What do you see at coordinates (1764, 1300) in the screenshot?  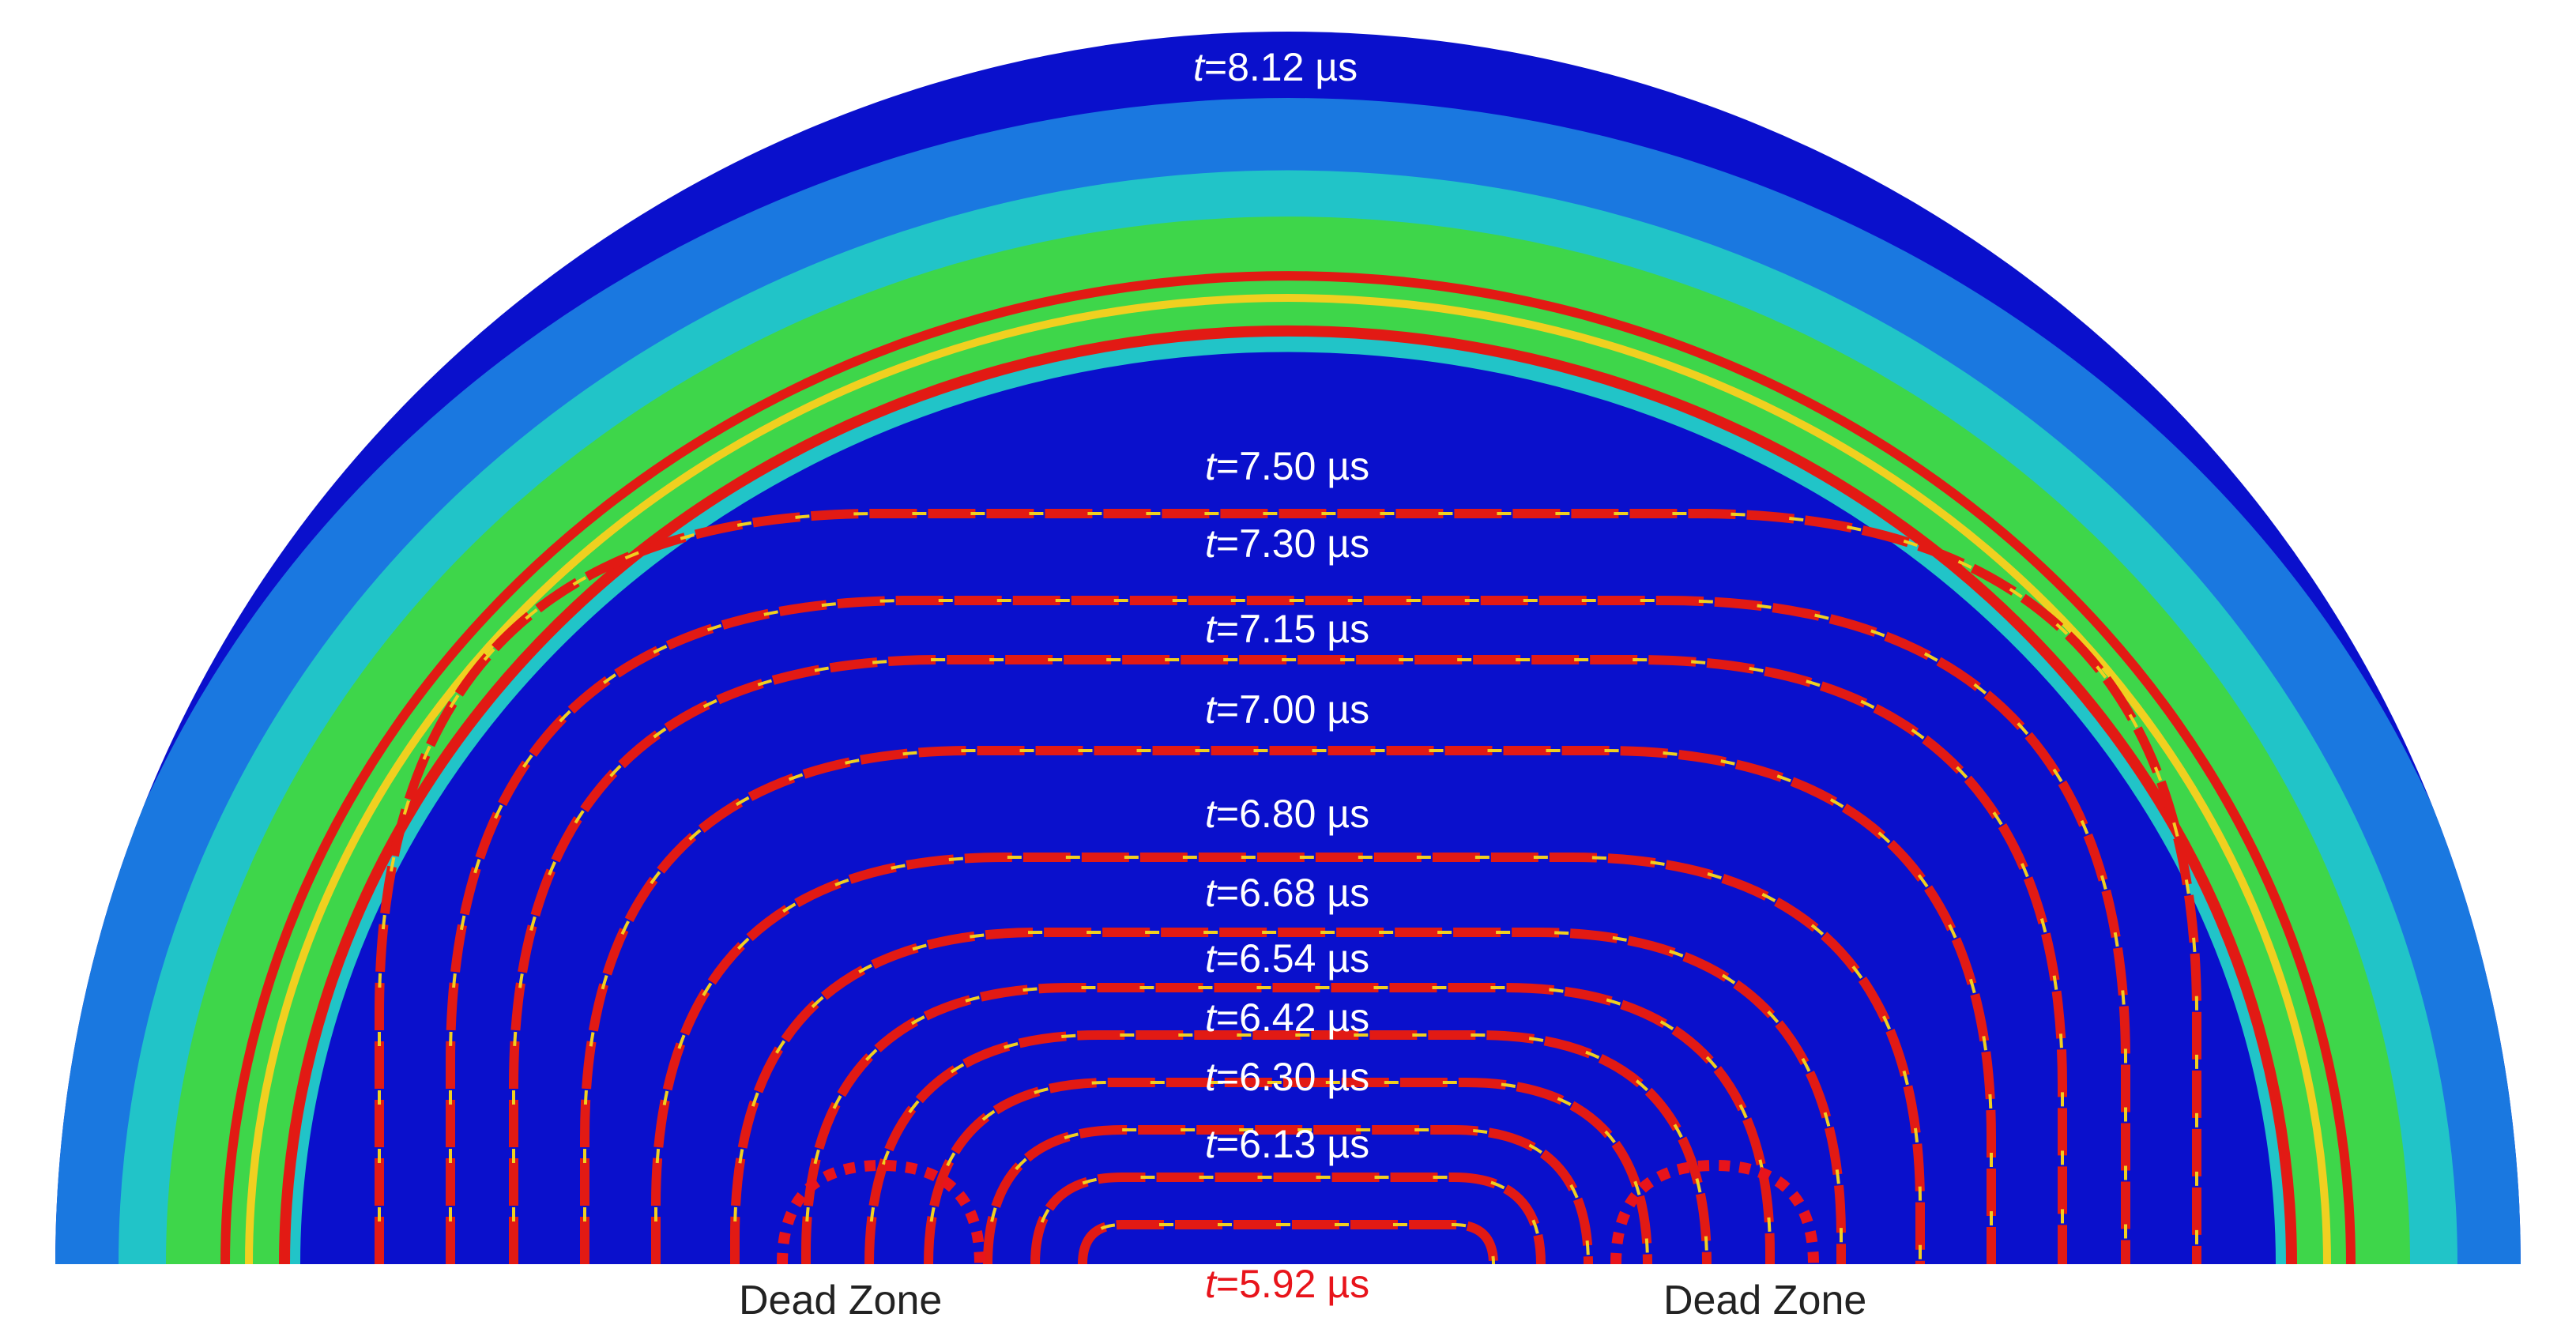 I see `dead-zone-label-right: Dead Zone` at bounding box center [1764, 1300].